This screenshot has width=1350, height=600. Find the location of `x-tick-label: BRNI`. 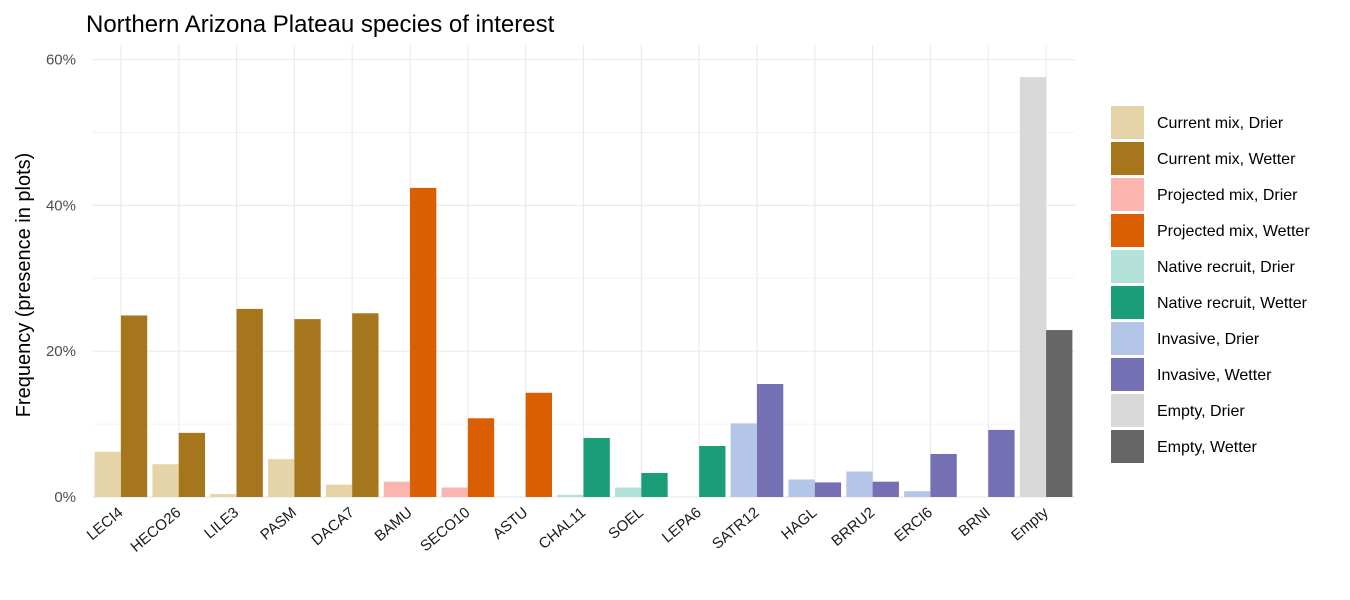

x-tick-label: BRNI is located at coordinates (974, 522).